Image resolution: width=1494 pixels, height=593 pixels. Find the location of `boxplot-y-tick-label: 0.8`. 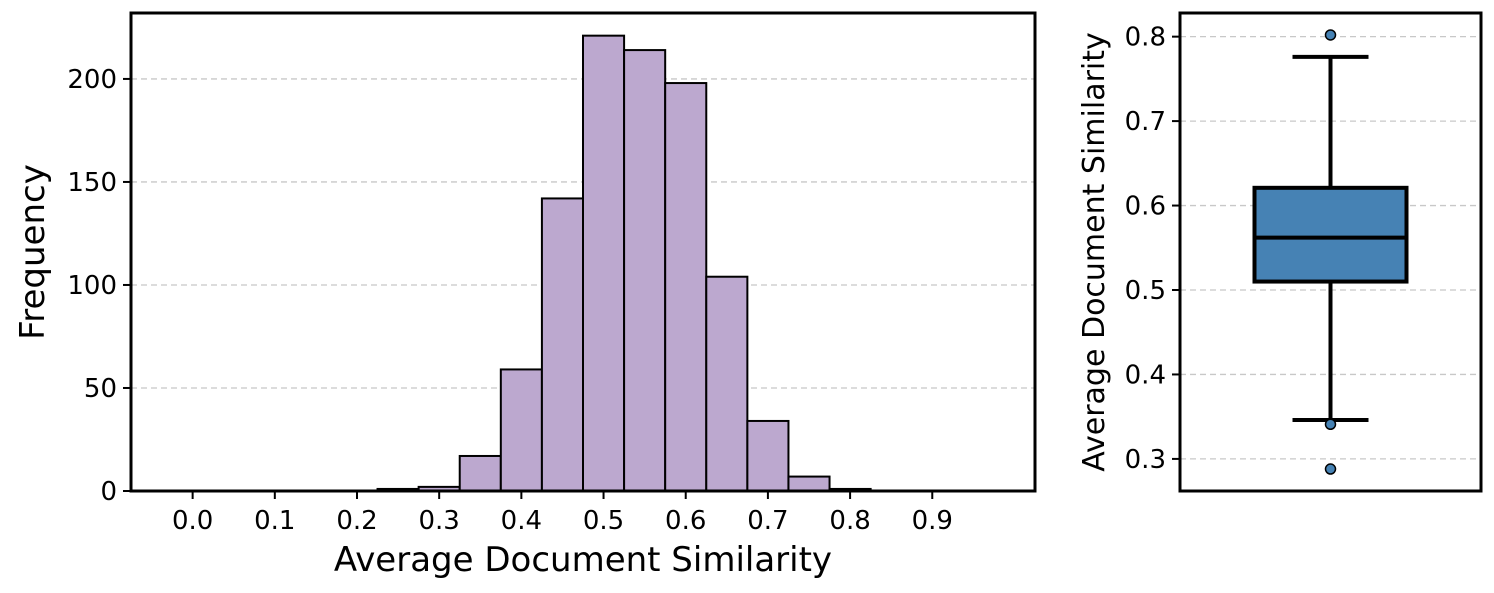

boxplot-y-tick-label: 0.8 is located at coordinates (1145, 38).